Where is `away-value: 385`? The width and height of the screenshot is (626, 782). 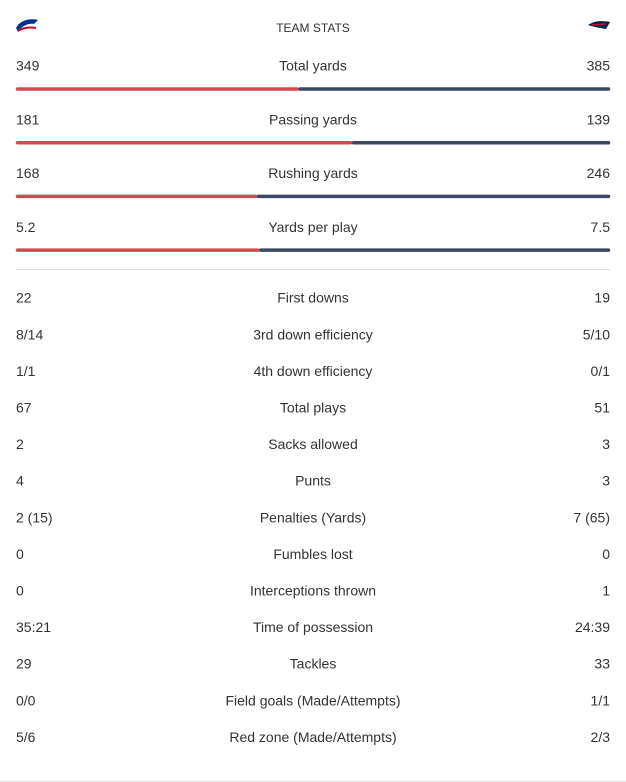 away-value: 385 is located at coordinates (599, 66).